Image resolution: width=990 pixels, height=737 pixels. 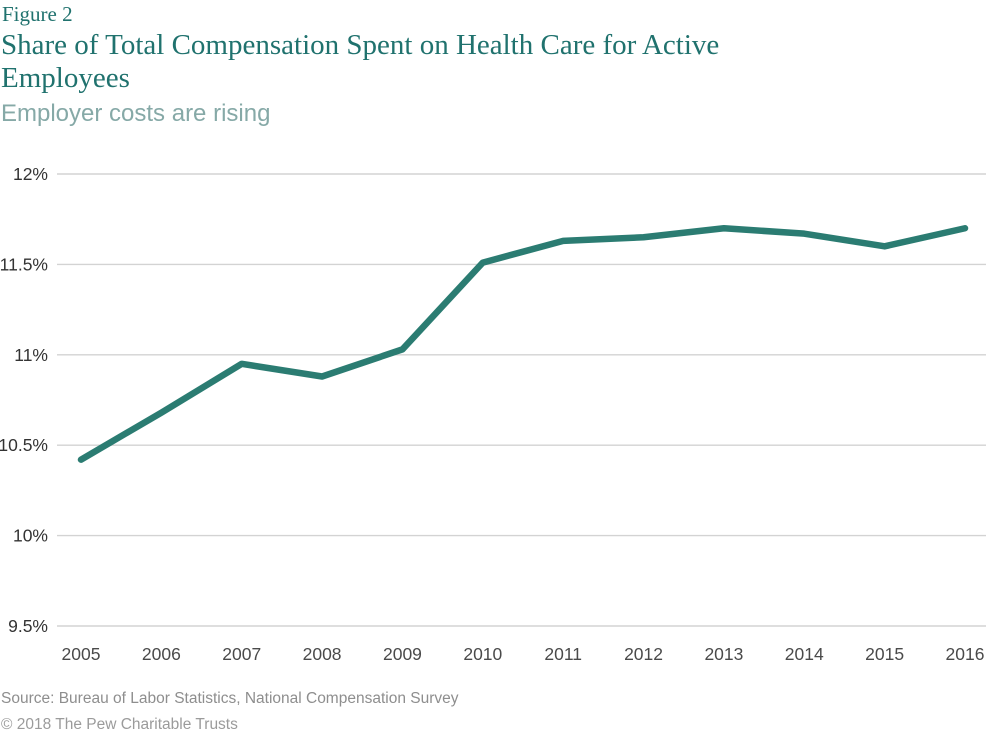 I want to click on x-axis-tick-label: 2010, so click(x=482, y=654).